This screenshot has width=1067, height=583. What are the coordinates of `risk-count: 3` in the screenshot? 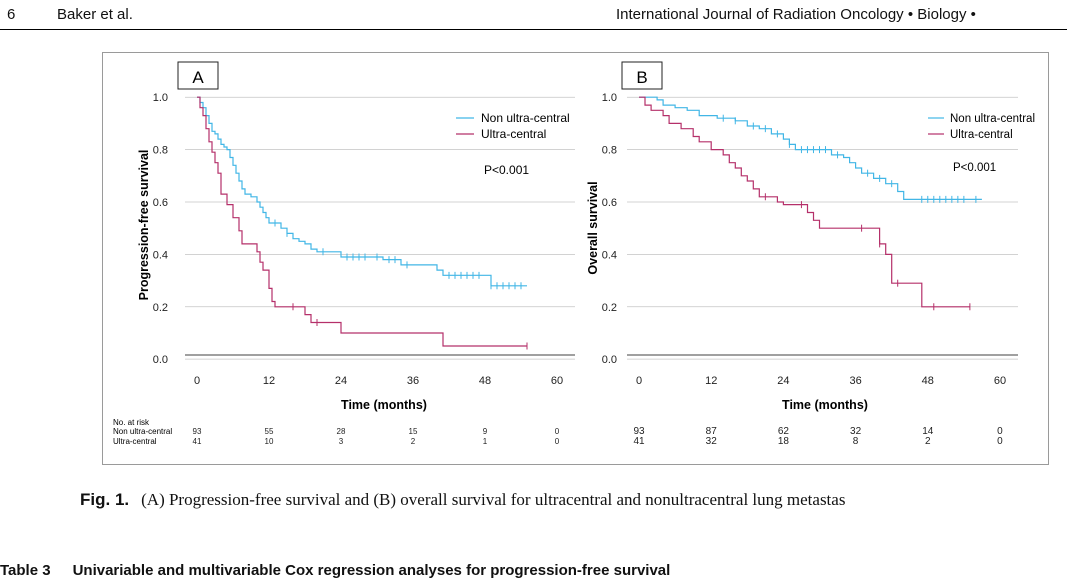 It's located at (341, 441).